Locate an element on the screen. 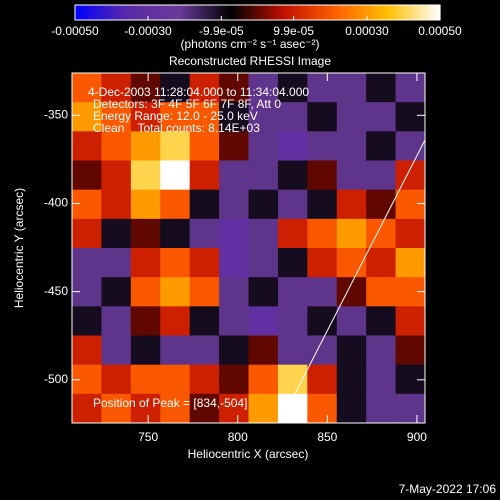 The image size is (500, 500). y-tick-label: -350 is located at coordinates (56, 114).